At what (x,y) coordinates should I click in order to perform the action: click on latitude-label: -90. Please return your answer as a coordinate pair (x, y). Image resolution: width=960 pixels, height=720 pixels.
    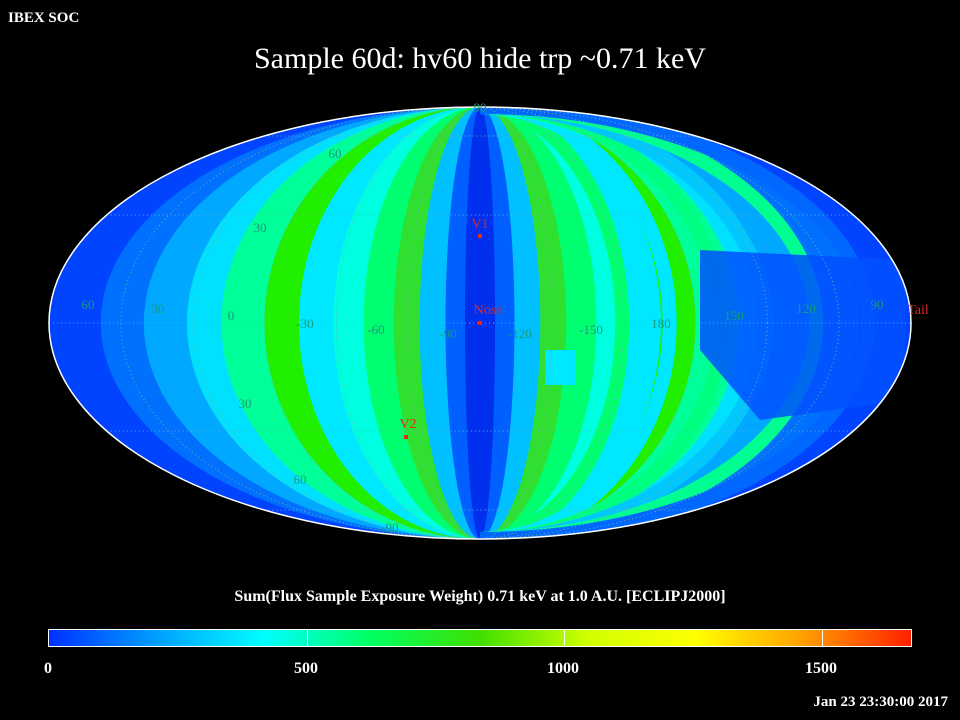
    Looking at the image, I should click on (389, 527).